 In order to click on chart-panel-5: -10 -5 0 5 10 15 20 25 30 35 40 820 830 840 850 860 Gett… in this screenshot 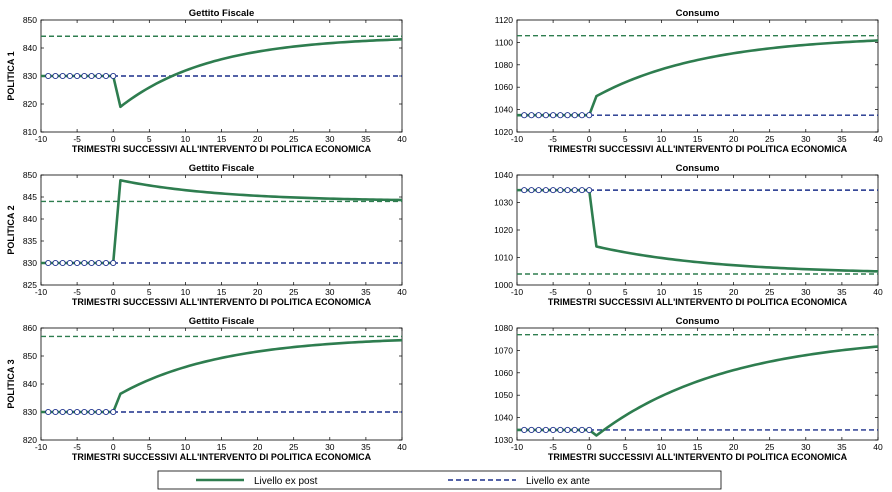, I will do `click(206, 389)`.